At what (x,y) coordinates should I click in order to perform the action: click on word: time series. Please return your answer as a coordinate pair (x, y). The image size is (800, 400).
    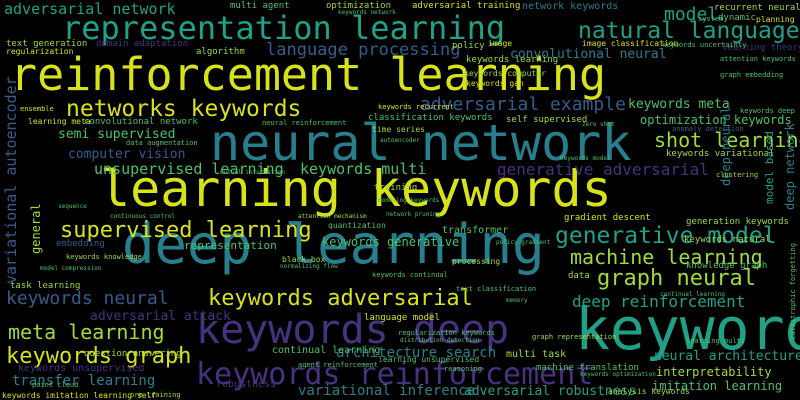
    Looking at the image, I should click on (398, 129).